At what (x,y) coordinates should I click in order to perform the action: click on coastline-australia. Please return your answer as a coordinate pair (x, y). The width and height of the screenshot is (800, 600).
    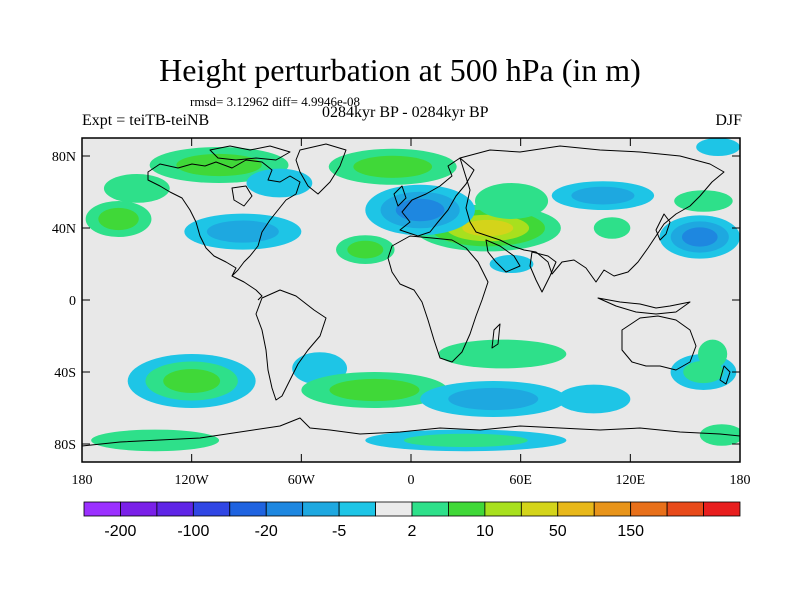
    Looking at the image, I should click on (659, 343).